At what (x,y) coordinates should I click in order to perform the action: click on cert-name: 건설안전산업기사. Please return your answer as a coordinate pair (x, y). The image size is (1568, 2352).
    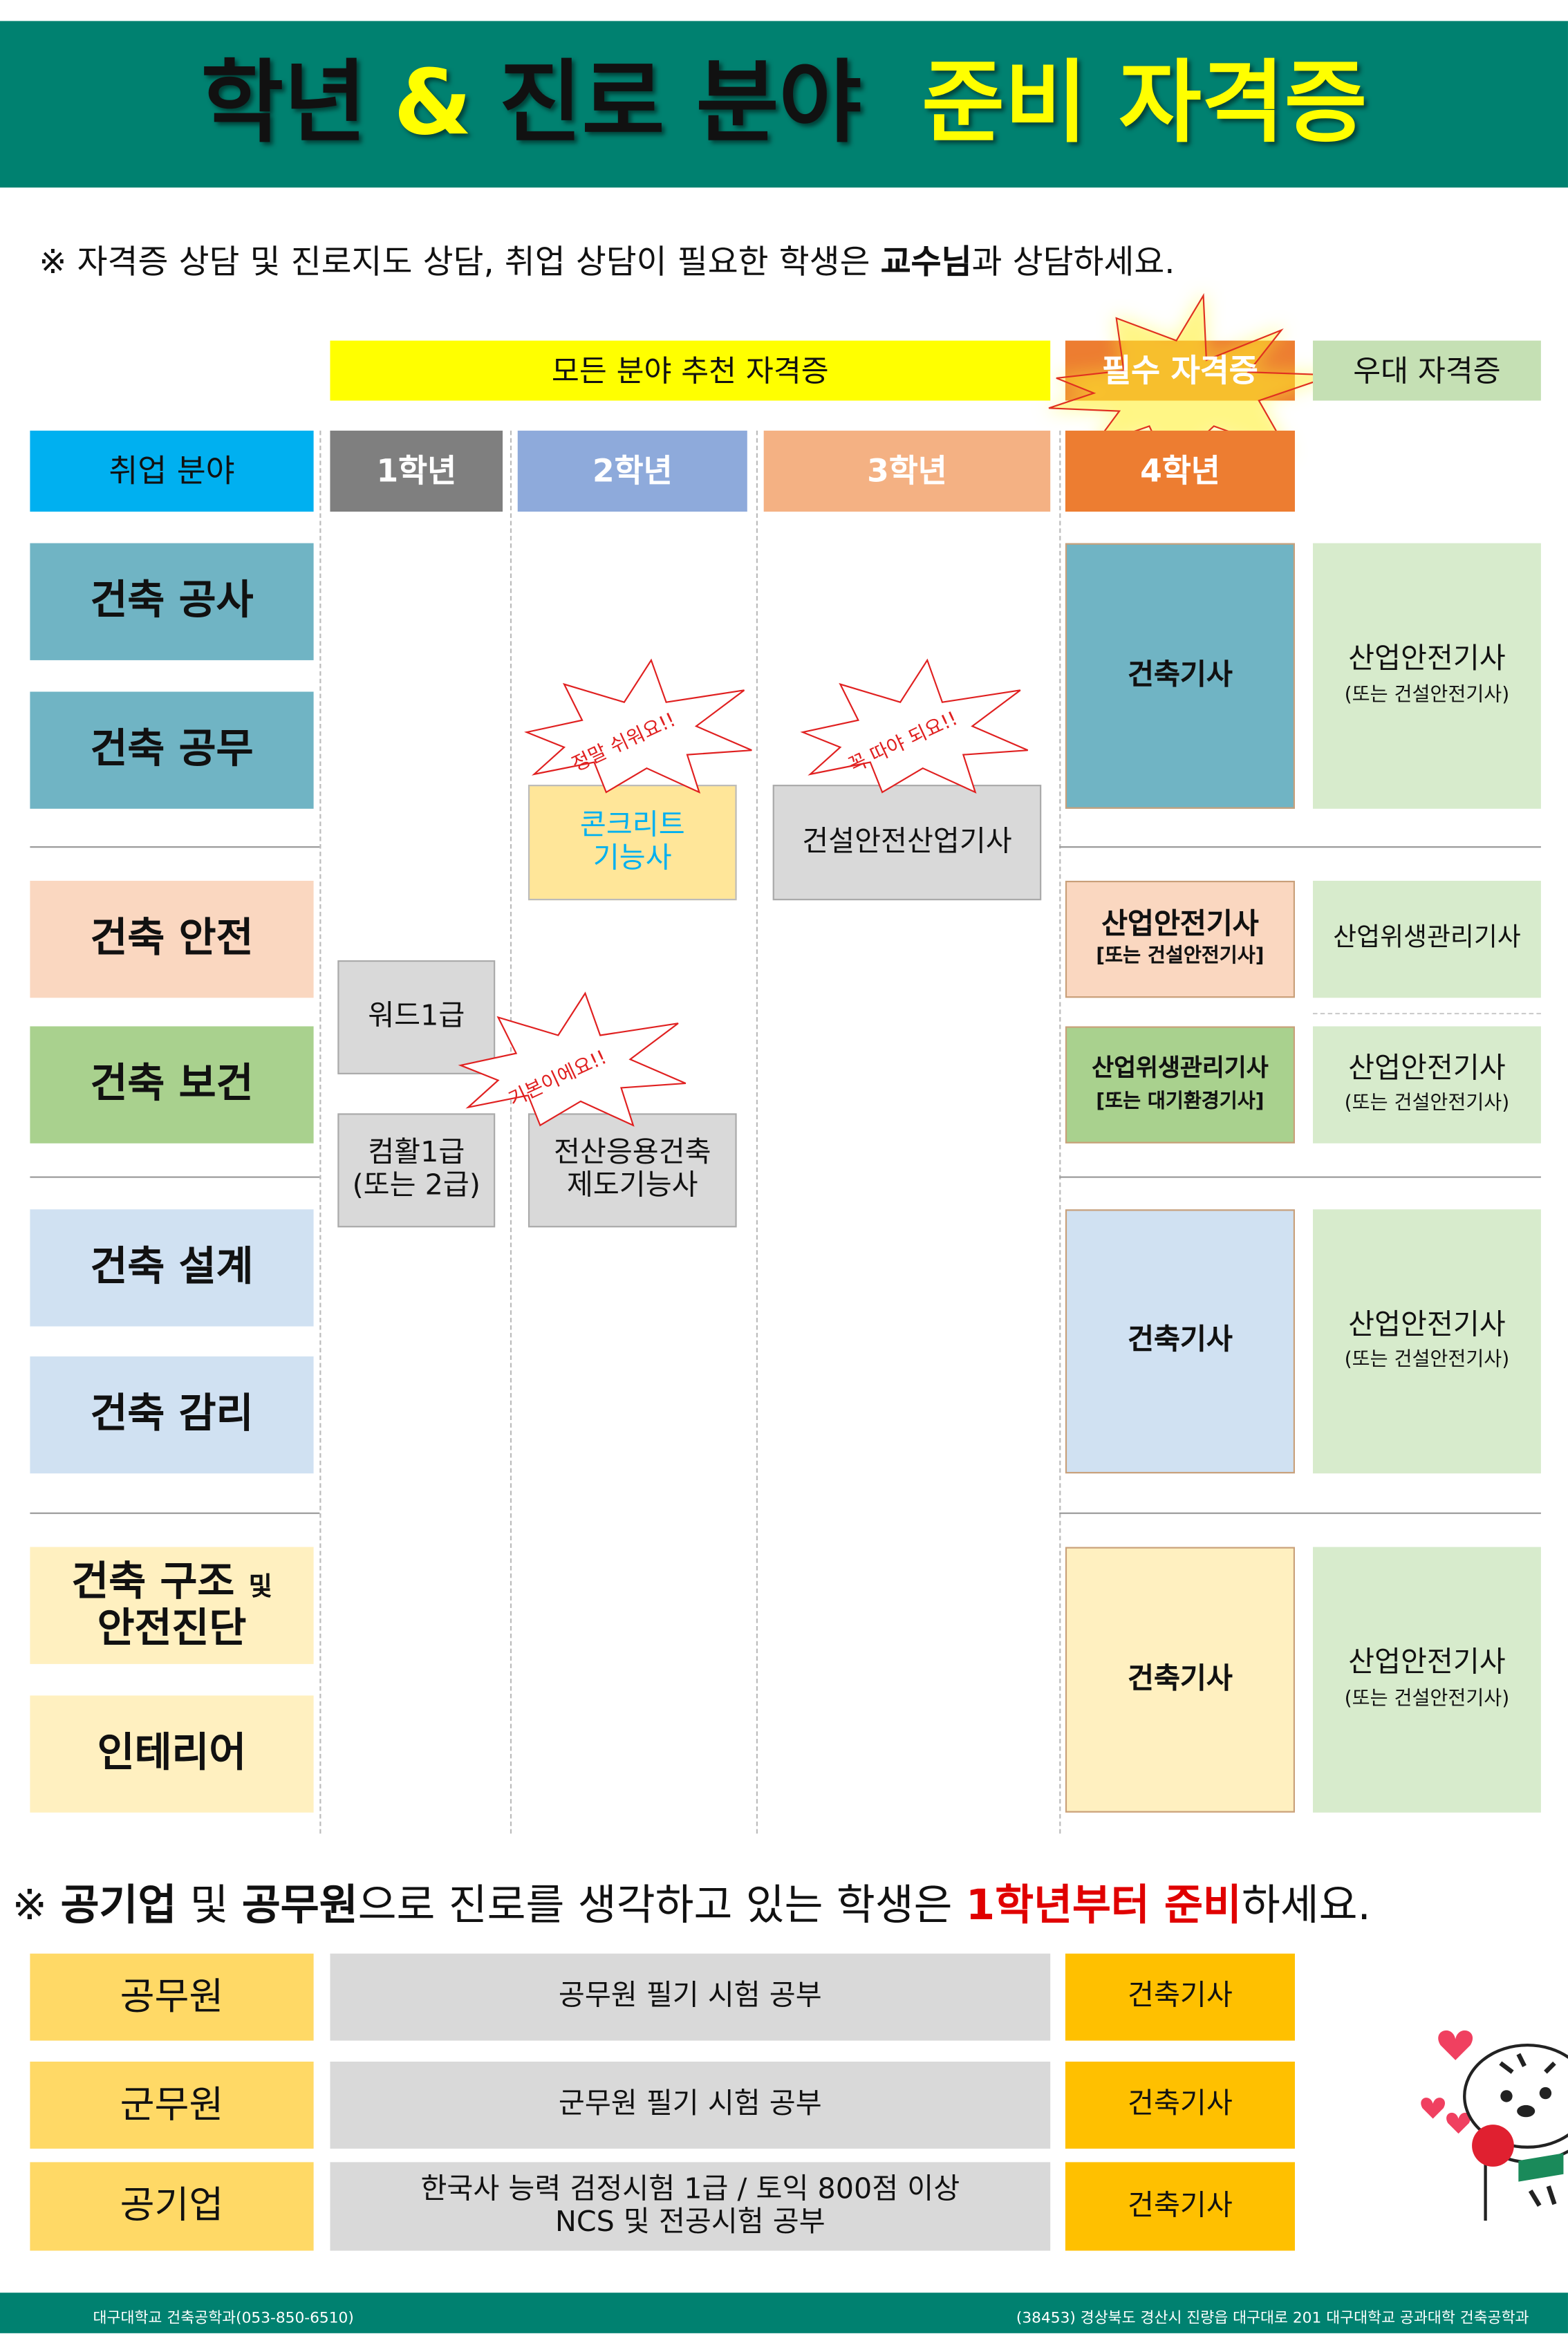
    Looking at the image, I should click on (907, 841).